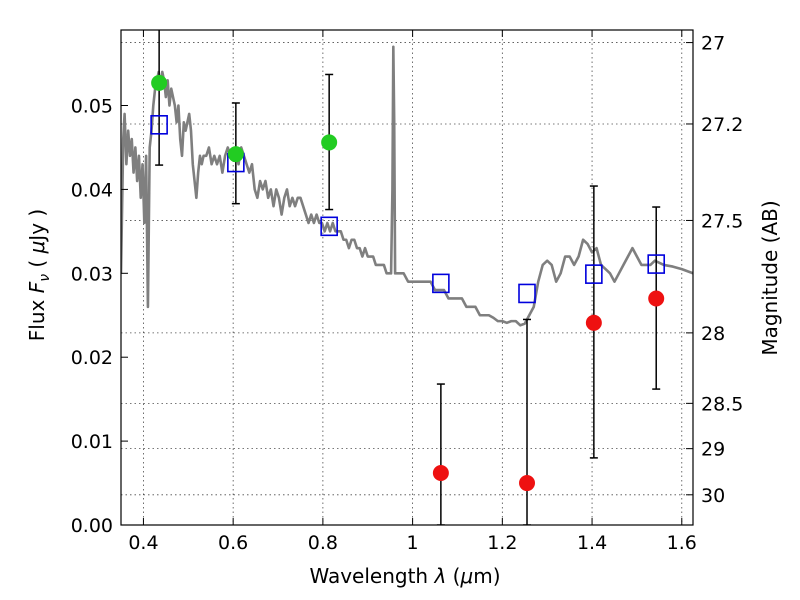  What do you see at coordinates (722, 125) in the screenshot?
I see `y2-tick-label: 27.2` at bounding box center [722, 125].